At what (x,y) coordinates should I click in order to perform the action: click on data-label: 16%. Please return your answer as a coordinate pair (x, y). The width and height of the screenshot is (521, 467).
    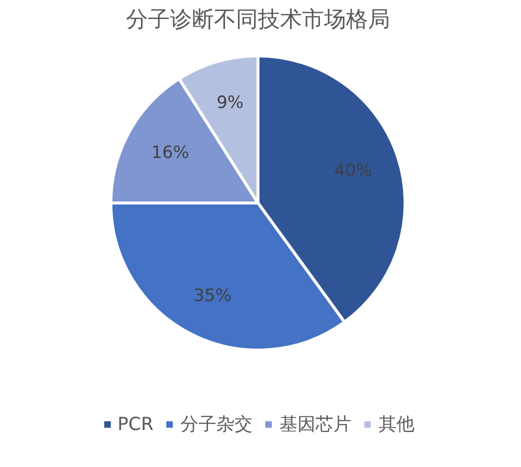
    Looking at the image, I should click on (170, 152).